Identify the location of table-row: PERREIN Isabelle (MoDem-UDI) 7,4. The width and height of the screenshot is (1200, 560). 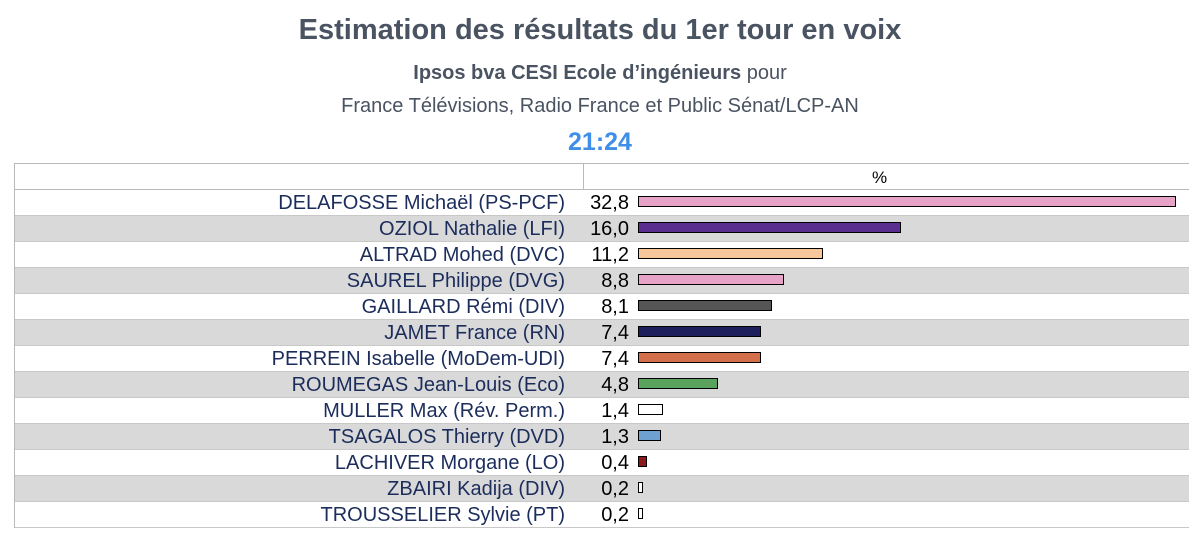
(602, 359).